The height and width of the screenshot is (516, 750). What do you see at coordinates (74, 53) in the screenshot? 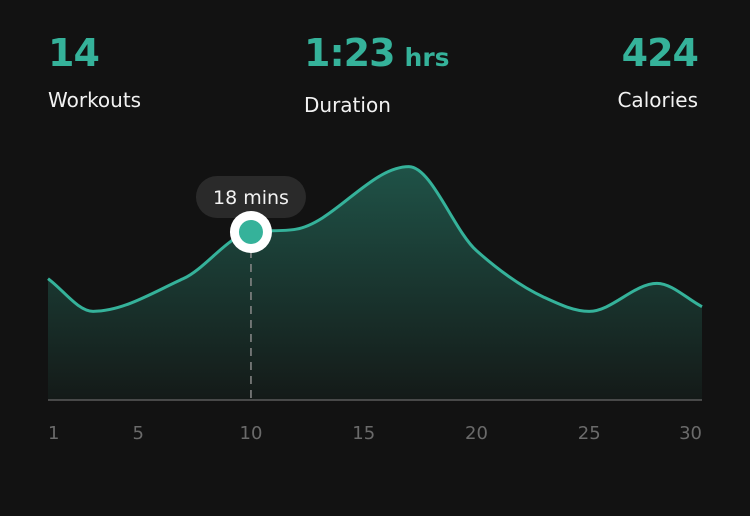
I see `workouts-value: 14` at bounding box center [74, 53].